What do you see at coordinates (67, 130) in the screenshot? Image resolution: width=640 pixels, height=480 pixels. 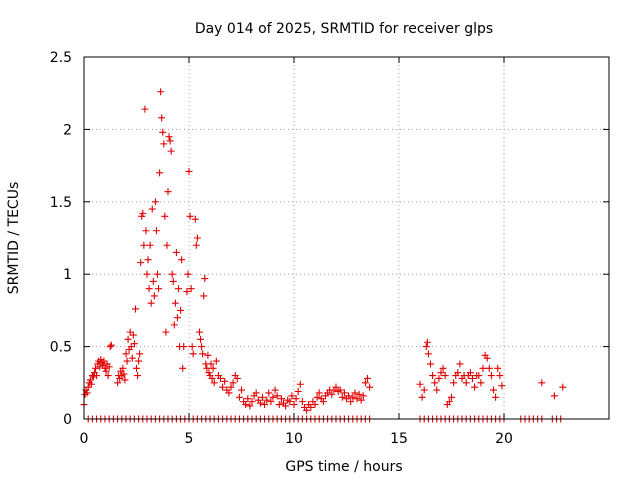 I see `y-tick-label: 2` at bounding box center [67, 130].